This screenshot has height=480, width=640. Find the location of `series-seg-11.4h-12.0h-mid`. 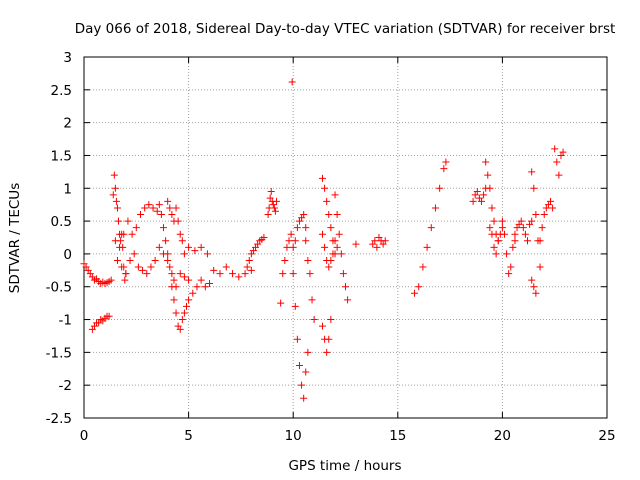

series-seg-11.4h-12.0h-mid is located at coordinates (329, 250).